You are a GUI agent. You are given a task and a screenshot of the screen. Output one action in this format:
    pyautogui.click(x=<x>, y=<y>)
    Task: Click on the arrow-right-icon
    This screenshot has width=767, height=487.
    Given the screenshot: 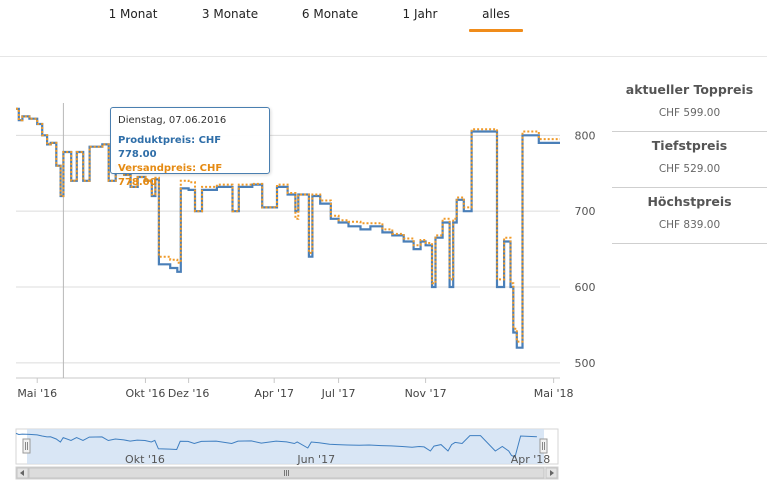 What is the action you would take?
    pyautogui.click(x=552, y=473)
    